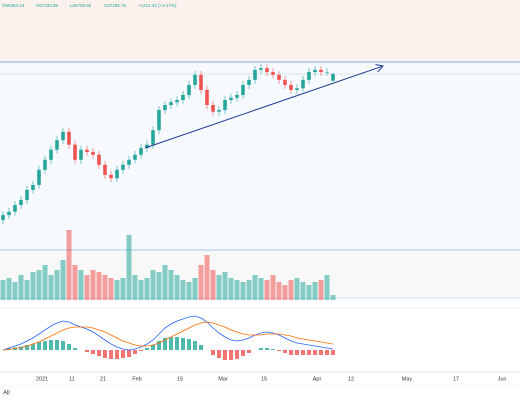 The height and width of the screenshot is (405, 520). I want to click on x-tick-label: 2021, so click(42, 379).